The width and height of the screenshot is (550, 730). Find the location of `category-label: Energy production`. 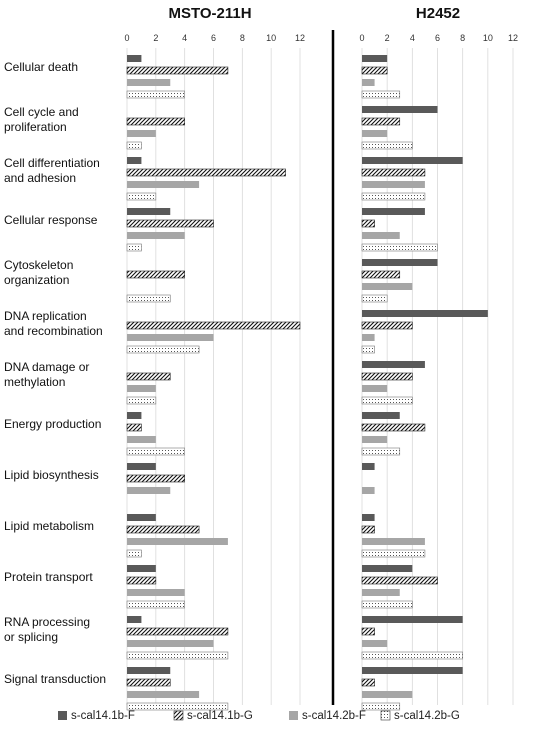

category-label: Energy production is located at coordinates (52, 424).